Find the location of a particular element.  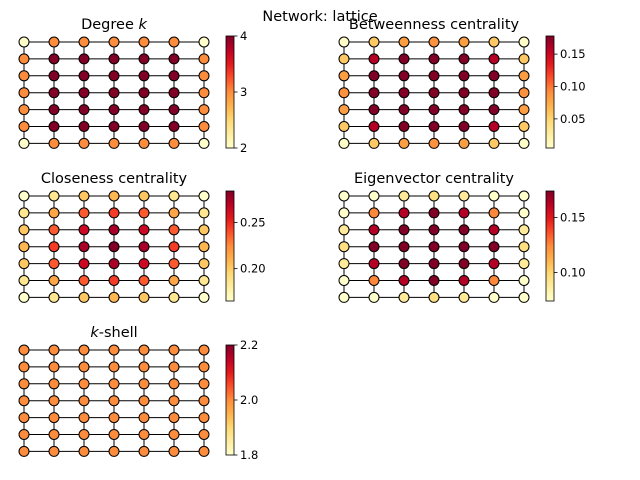

panel-title: k-shell is located at coordinates (113, 333).